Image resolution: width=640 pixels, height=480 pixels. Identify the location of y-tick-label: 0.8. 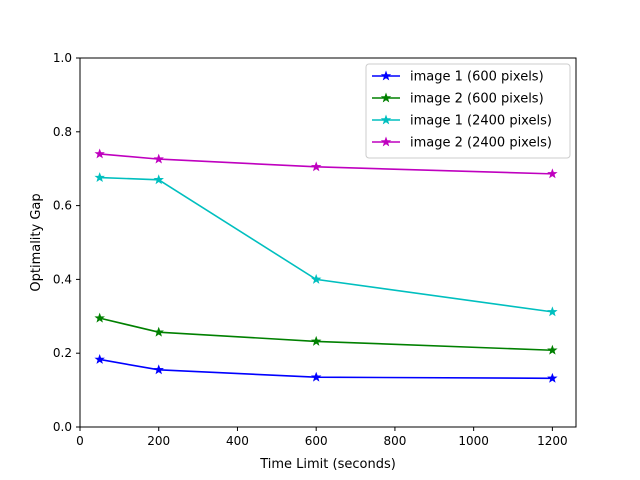
(62, 132).